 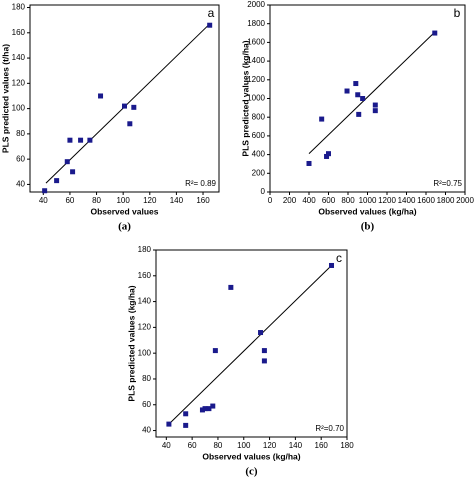 I want to click on panel-letter: c, so click(x=339, y=258).